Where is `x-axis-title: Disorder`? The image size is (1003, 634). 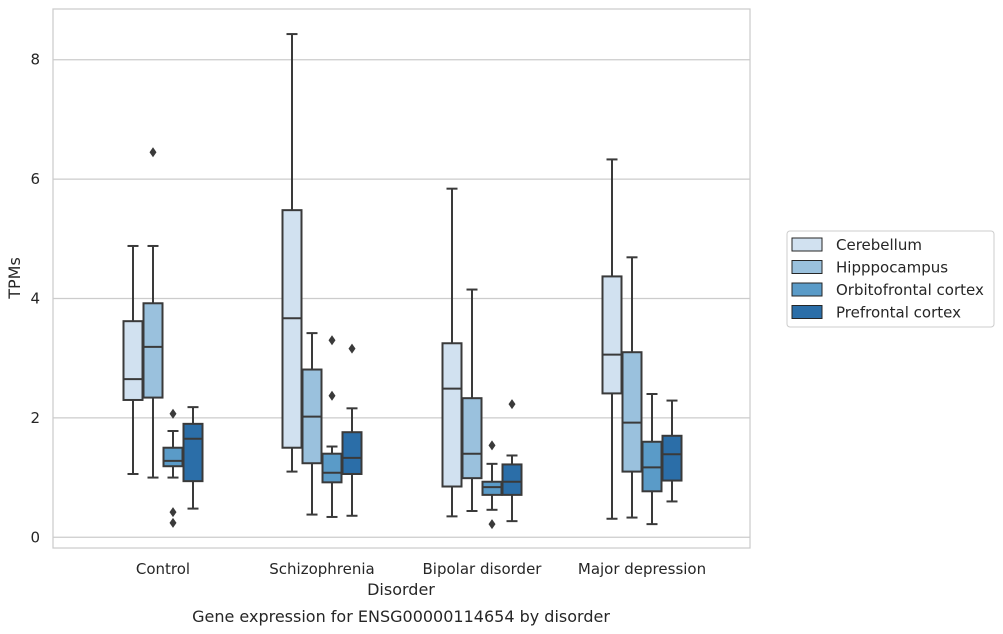 x-axis-title: Disorder is located at coordinates (401, 589).